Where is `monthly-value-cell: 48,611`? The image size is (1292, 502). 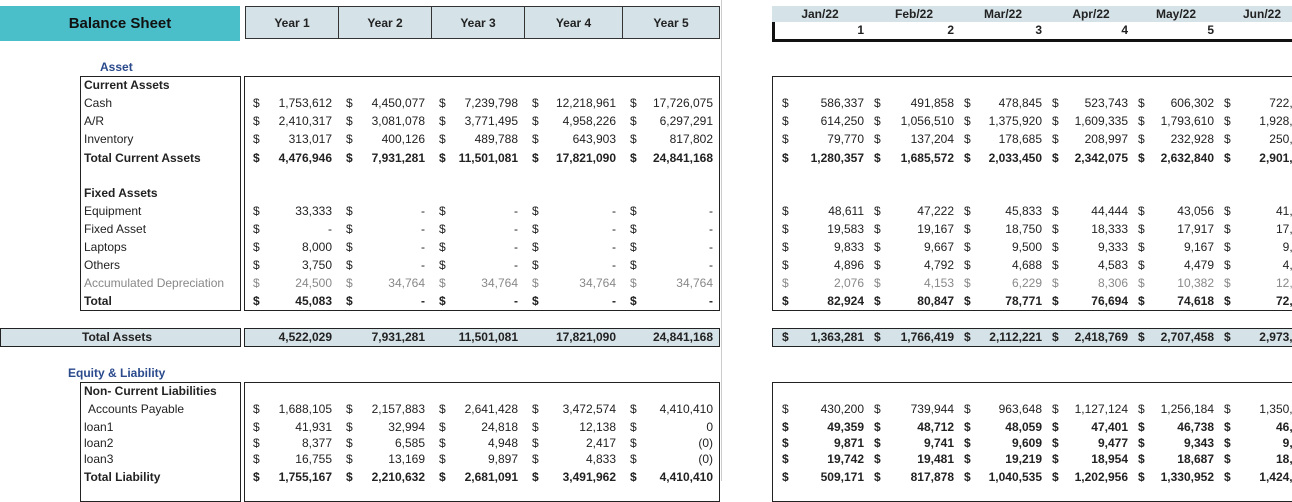 monthly-value-cell: 48,611 is located at coordinates (846, 211).